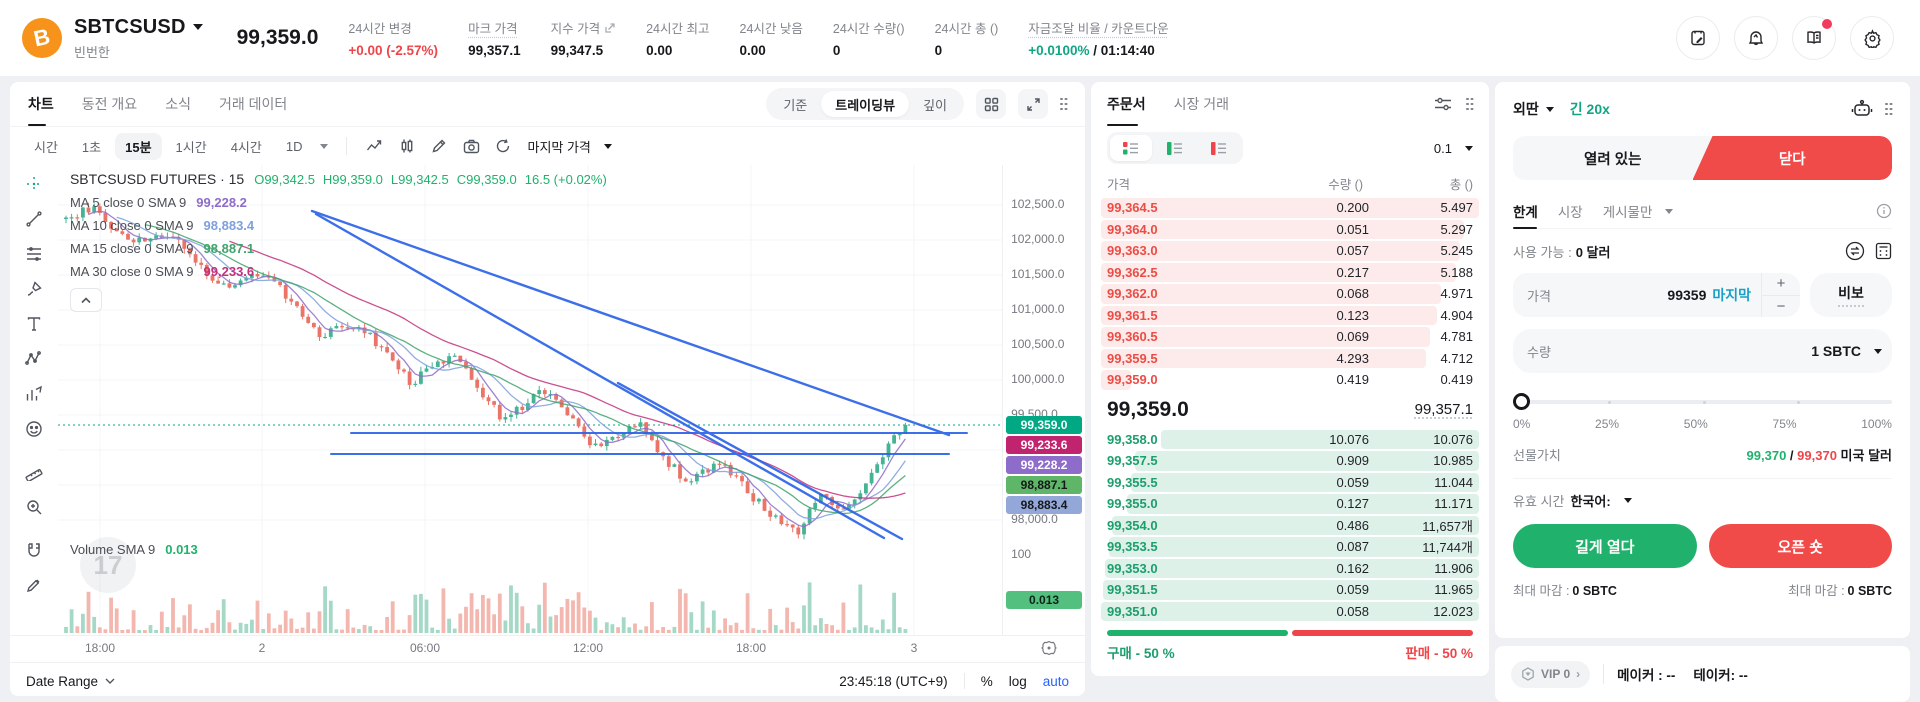 This screenshot has height=702, width=1920. I want to click on price-mode-dropdown: 마지막 가격, so click(569, 146).